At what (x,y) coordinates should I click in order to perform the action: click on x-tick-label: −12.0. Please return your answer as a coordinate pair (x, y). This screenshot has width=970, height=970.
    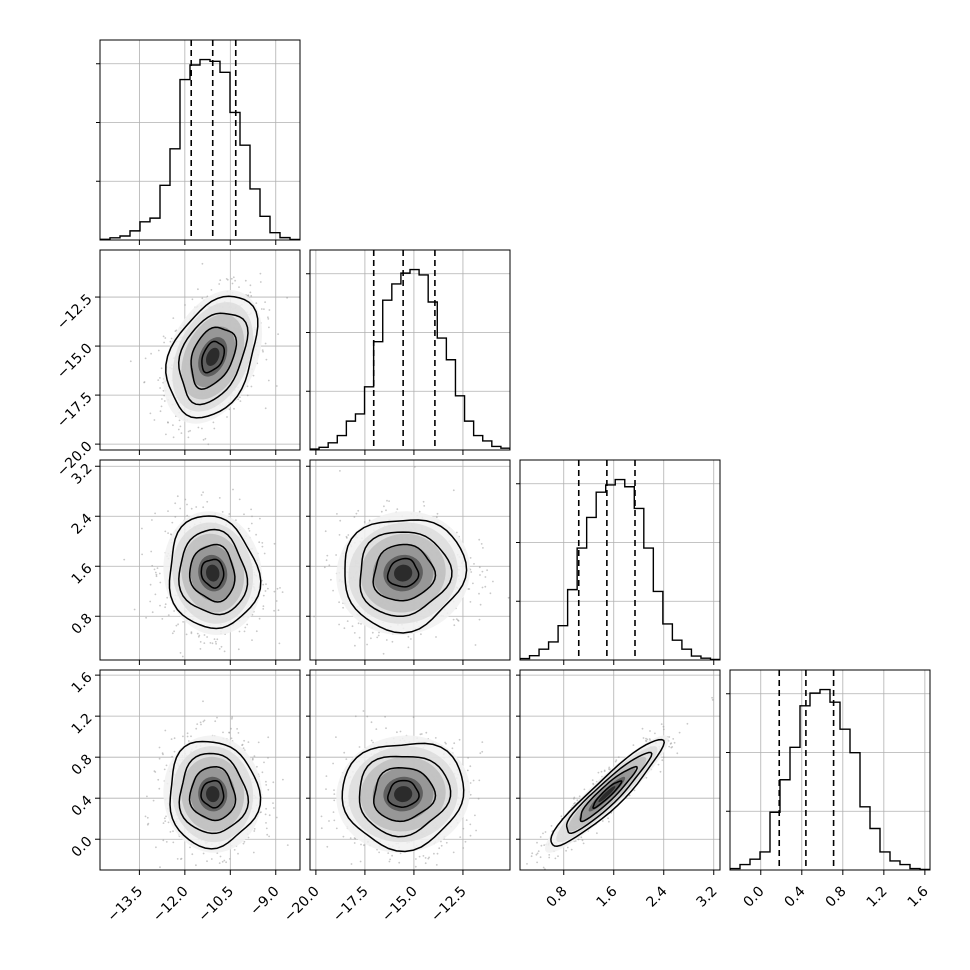
    Looking at the image, I should click on (171, 905).